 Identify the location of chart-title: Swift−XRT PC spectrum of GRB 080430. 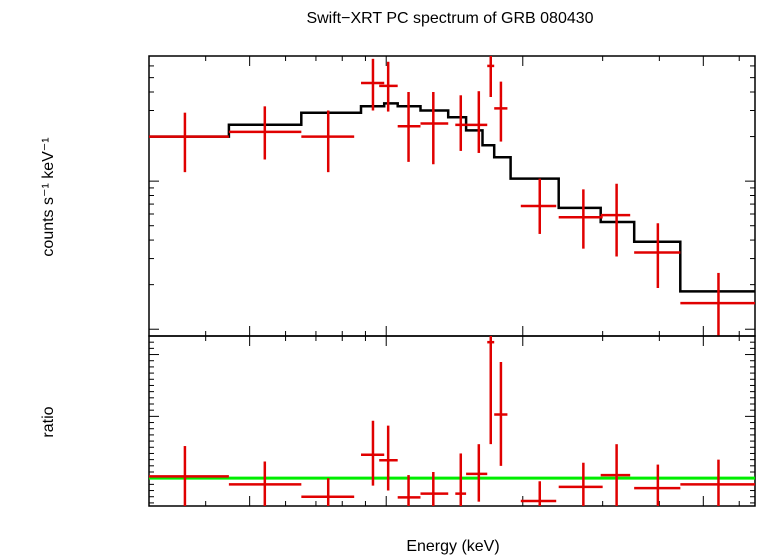
(449, 18).